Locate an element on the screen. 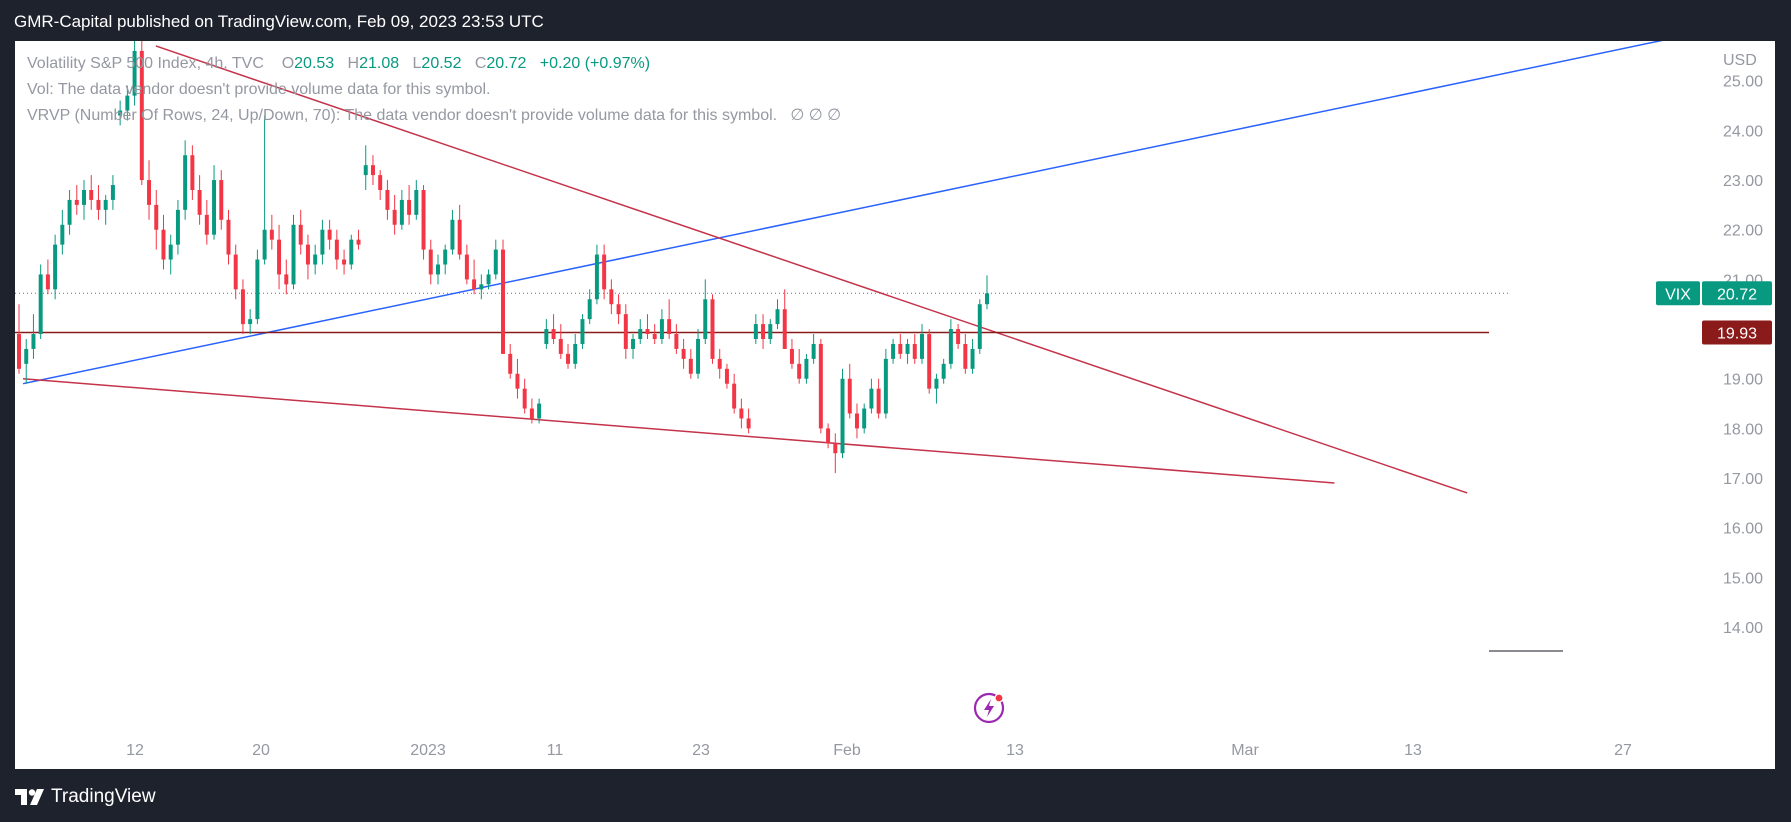 Image resolution: width=1791 pixels, height=822 pixels. x-tick-label: 20 is located at coordinates (261, 750).